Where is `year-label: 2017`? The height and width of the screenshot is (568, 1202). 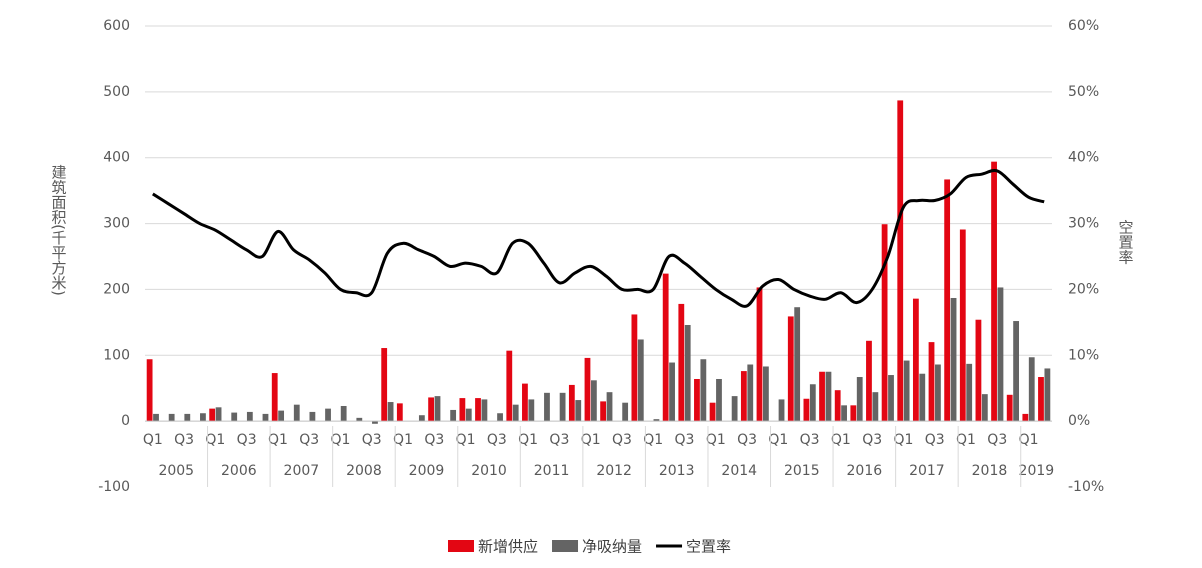
year-label: 2017 is located at coordinates (927, 471).